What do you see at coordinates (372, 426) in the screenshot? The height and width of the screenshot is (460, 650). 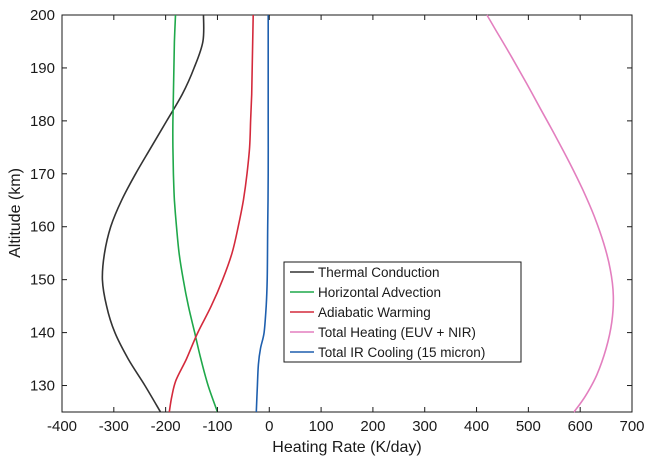 I see `x-tick-label: 200` at bounding box center [372, 426].